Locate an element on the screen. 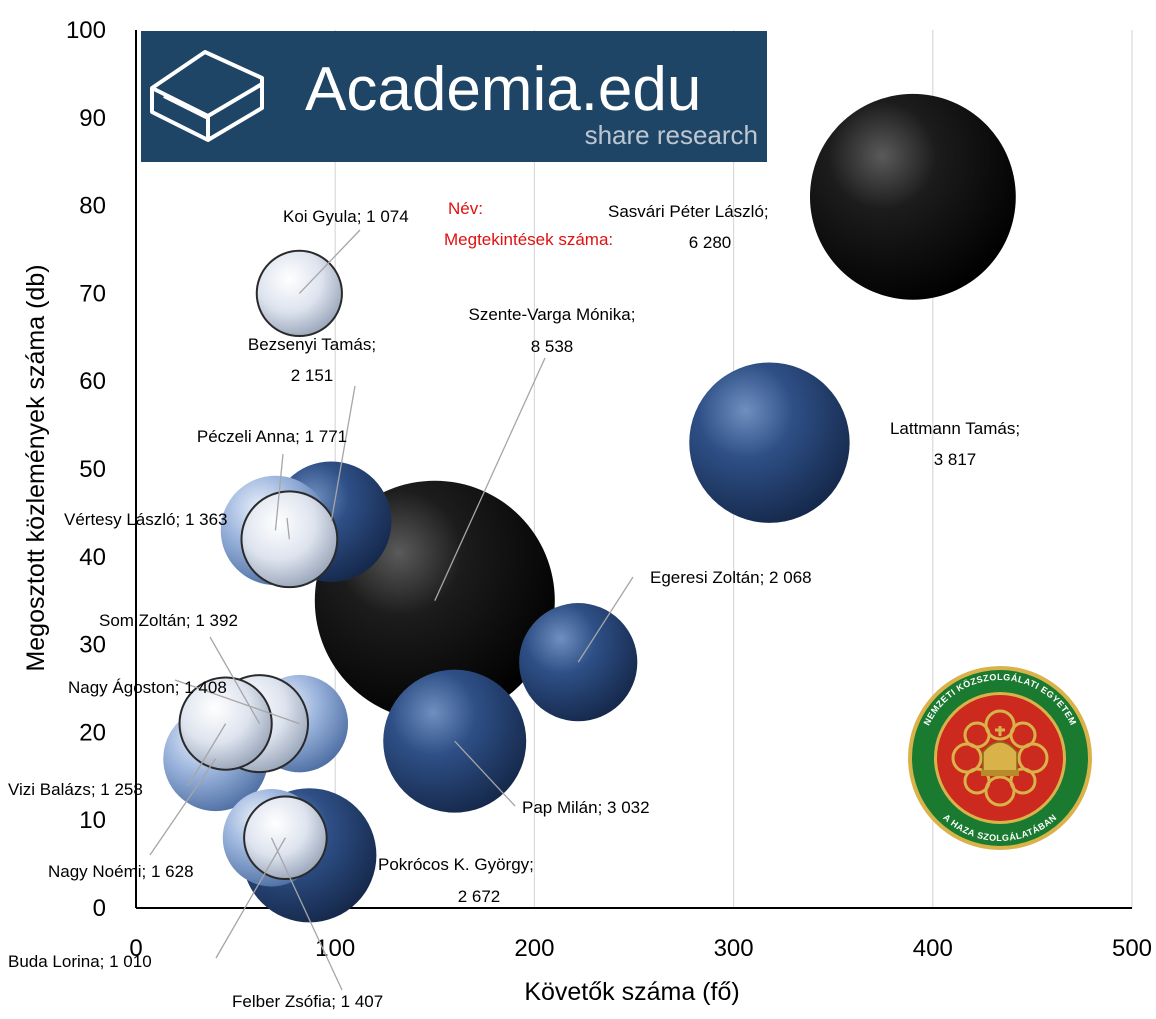 The image size is (1156, 1019). x-tick-label-0: 0 is located at coordinates (135, 948).